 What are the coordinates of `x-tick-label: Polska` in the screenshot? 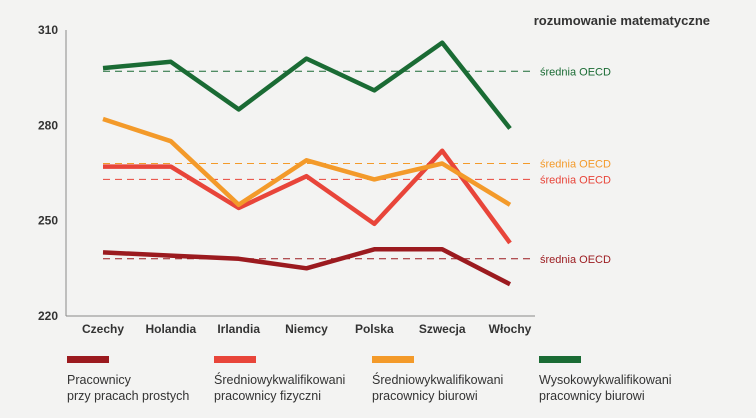 It's located at (374, 329).